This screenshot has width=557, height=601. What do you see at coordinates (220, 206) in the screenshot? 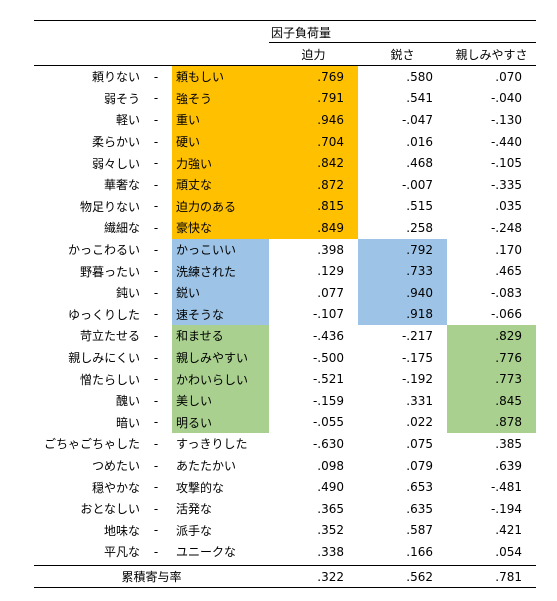
I see `positive-adjective: 迫力のある` at bounding box center [220, 206].